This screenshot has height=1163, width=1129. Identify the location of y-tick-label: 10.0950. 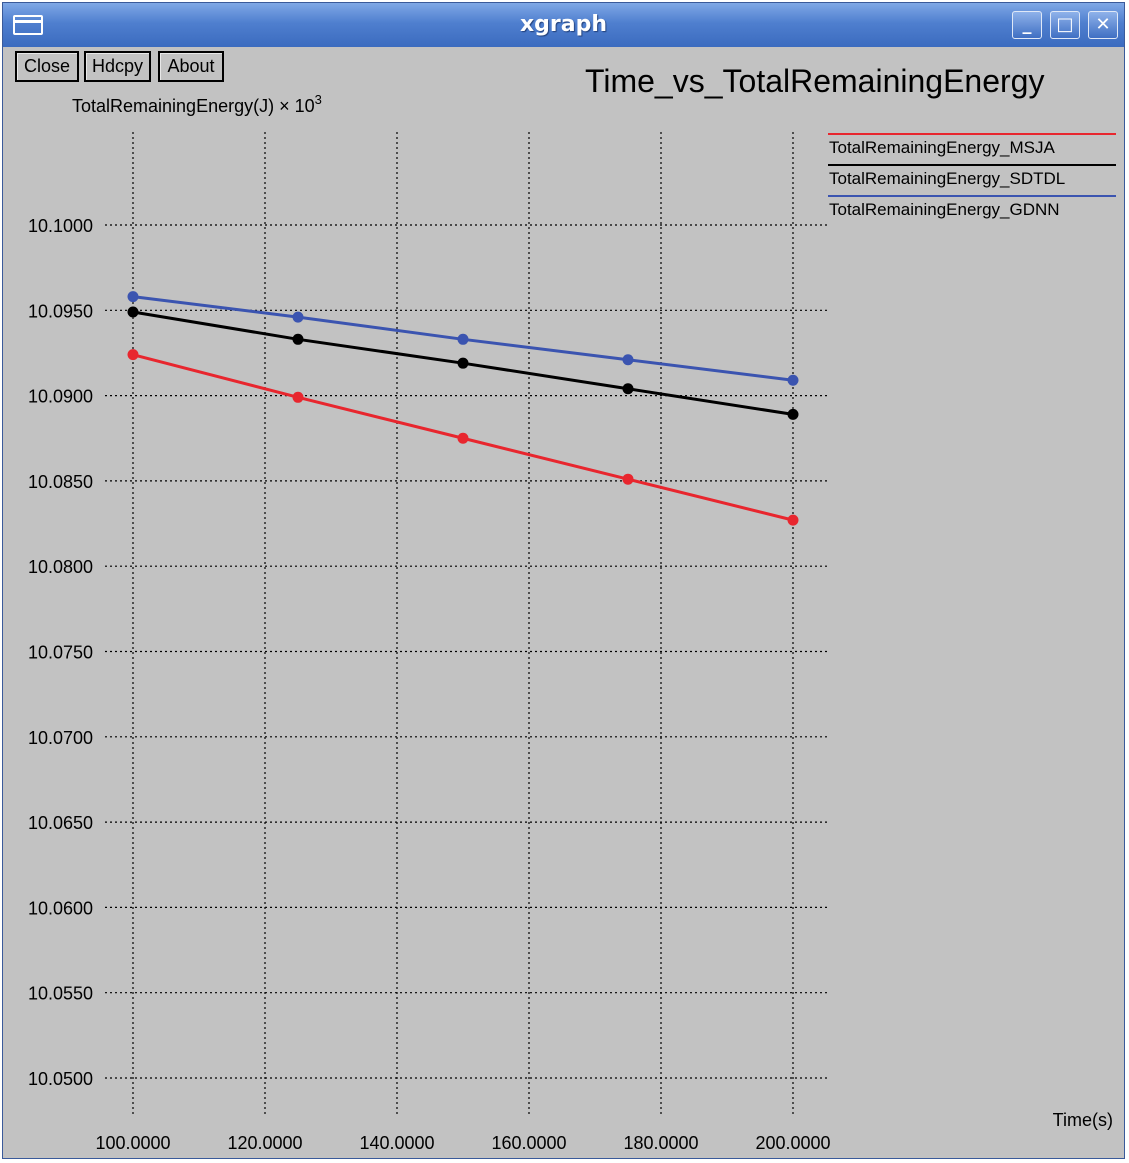
(60, 311).